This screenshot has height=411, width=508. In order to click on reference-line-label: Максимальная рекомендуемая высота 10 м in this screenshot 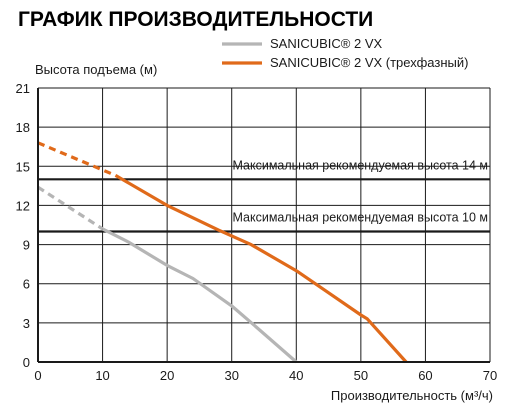, I will do `click(360, 218)`.